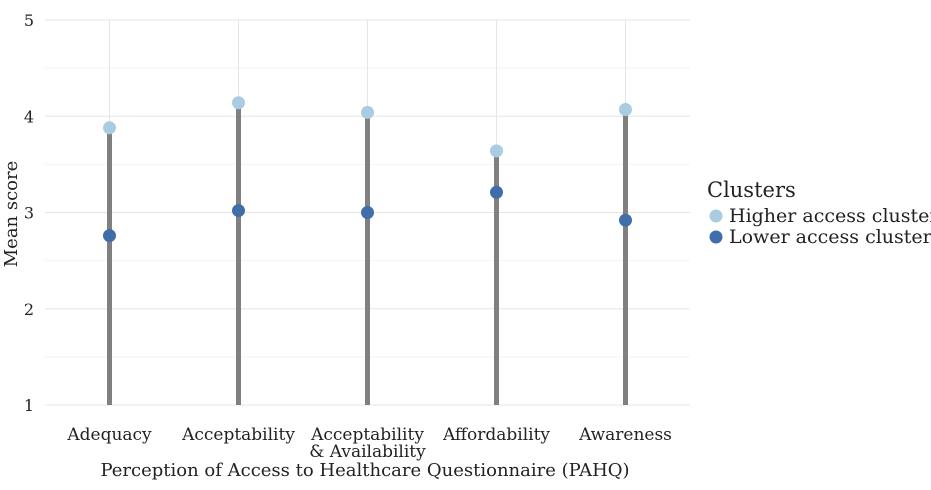 The image size is (931, 490). I want to click on y-axis: 1 2 3 4 5, so click(29, 213).